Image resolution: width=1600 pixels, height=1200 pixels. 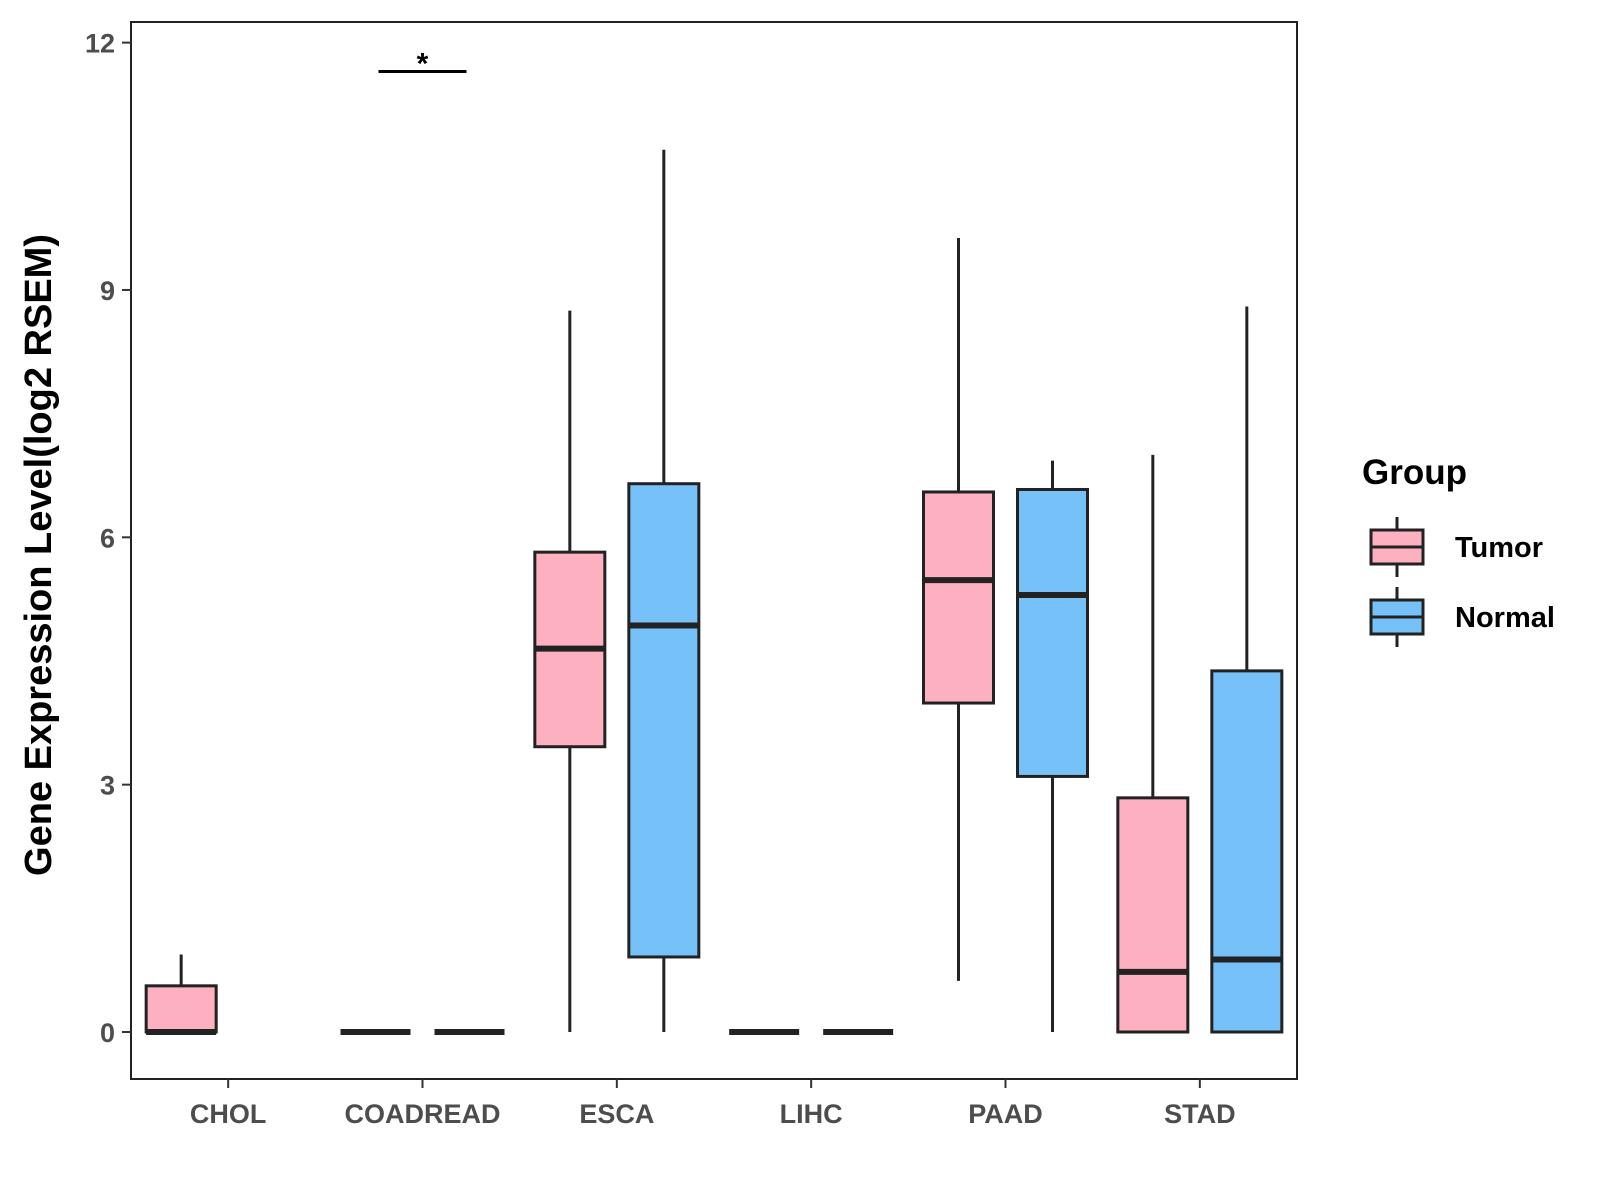 What do you see at coordinates (570, 671) in the screenshot?
I see `box-tumor-esca` at bounding box center [570, 671].